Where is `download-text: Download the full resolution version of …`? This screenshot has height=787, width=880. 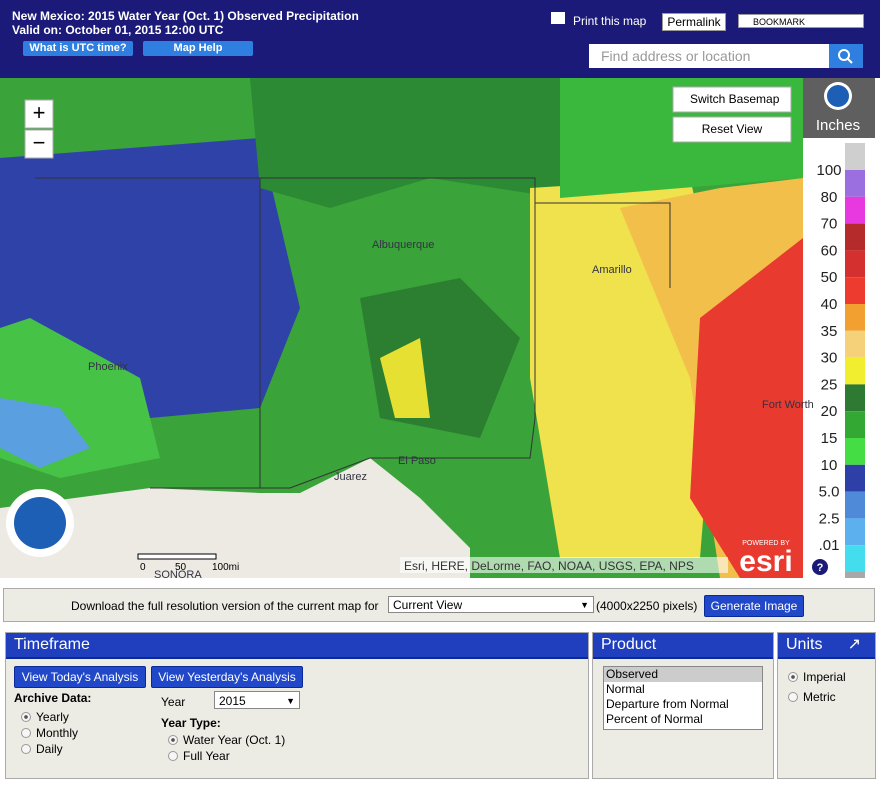
download-text: Download the full resolution version of … is located at coordinates (225, 606).